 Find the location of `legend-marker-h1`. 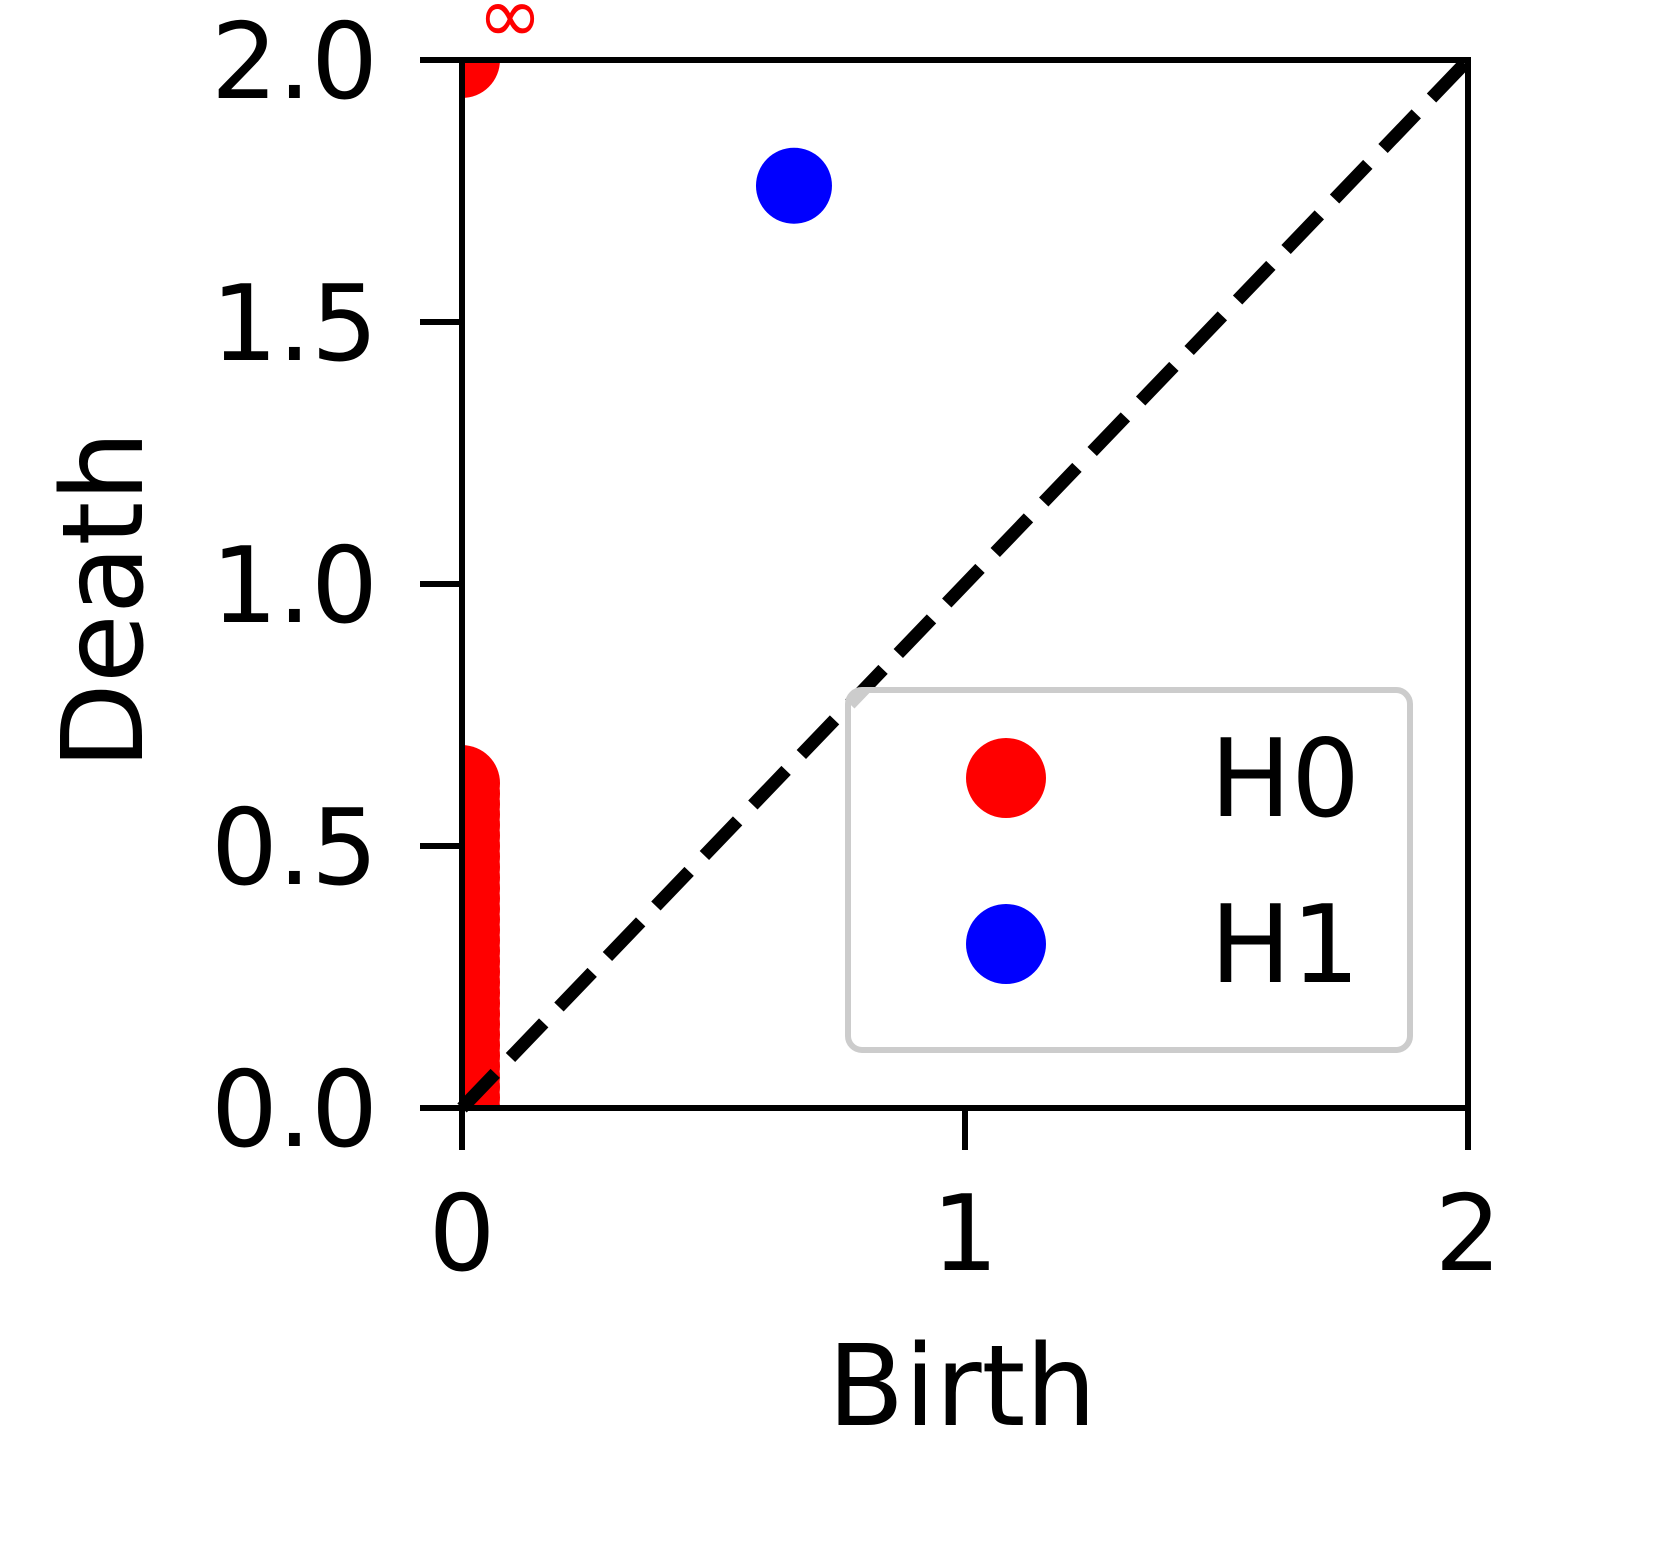

legend-marker-h1 is located at coordinates (1006, 944).